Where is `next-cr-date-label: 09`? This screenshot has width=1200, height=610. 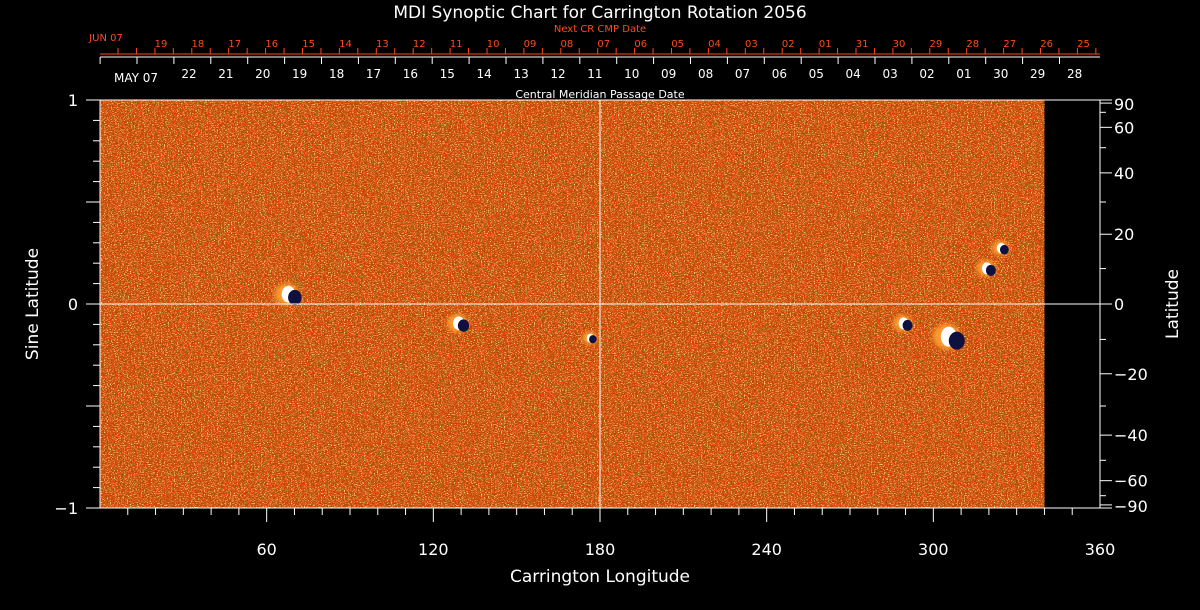 next-cr-date-label: 09 is located at coordinates (530, 44).